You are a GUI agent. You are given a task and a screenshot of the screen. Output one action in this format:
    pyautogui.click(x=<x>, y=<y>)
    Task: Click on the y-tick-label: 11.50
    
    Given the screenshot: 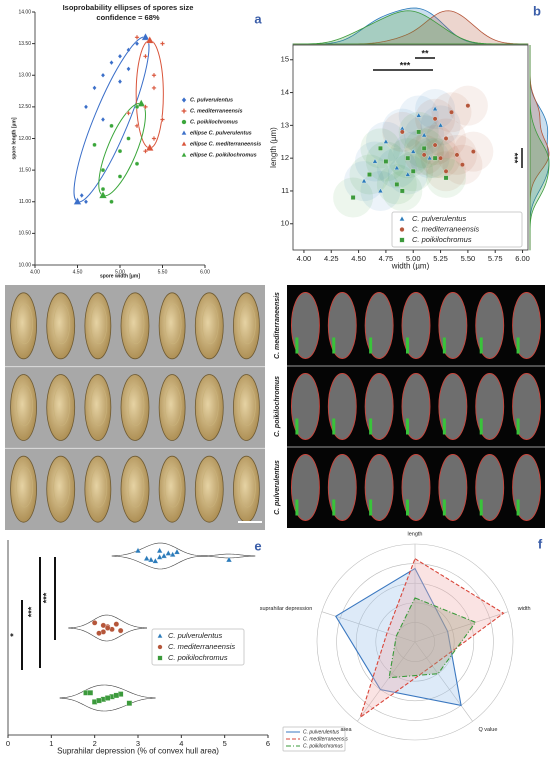 What is the action you would take?
    pyautogui.click(x=25, y=170)
    